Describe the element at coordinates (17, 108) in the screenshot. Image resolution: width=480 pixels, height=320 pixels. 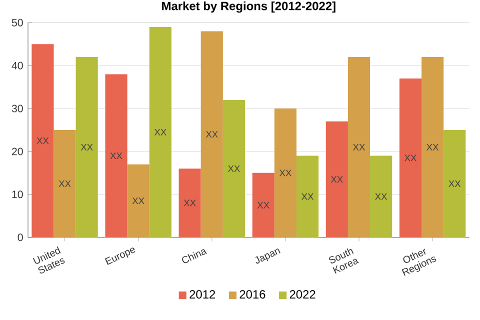
I see `y-tick-label: 30` at that location.